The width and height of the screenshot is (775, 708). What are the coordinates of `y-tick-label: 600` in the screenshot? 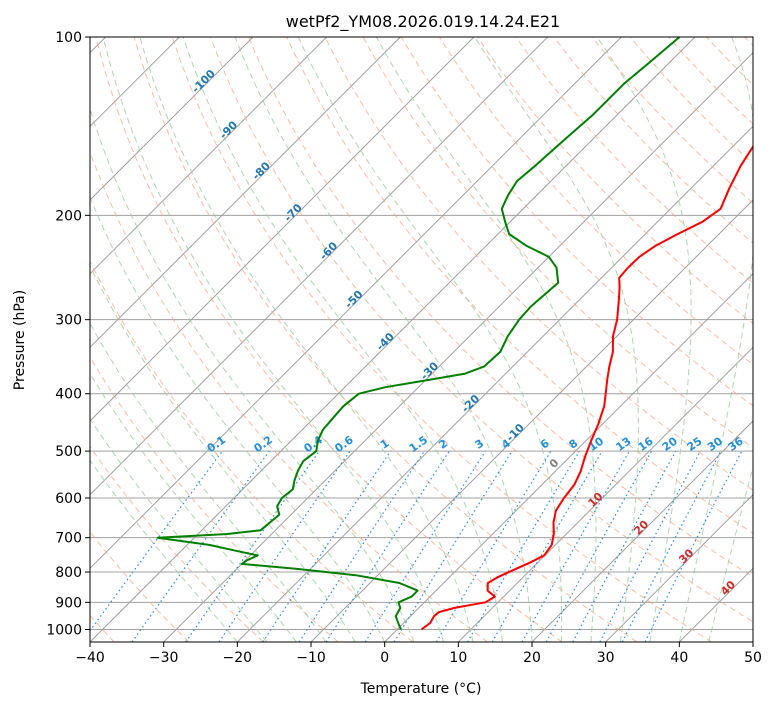 It's located at (68, 499).